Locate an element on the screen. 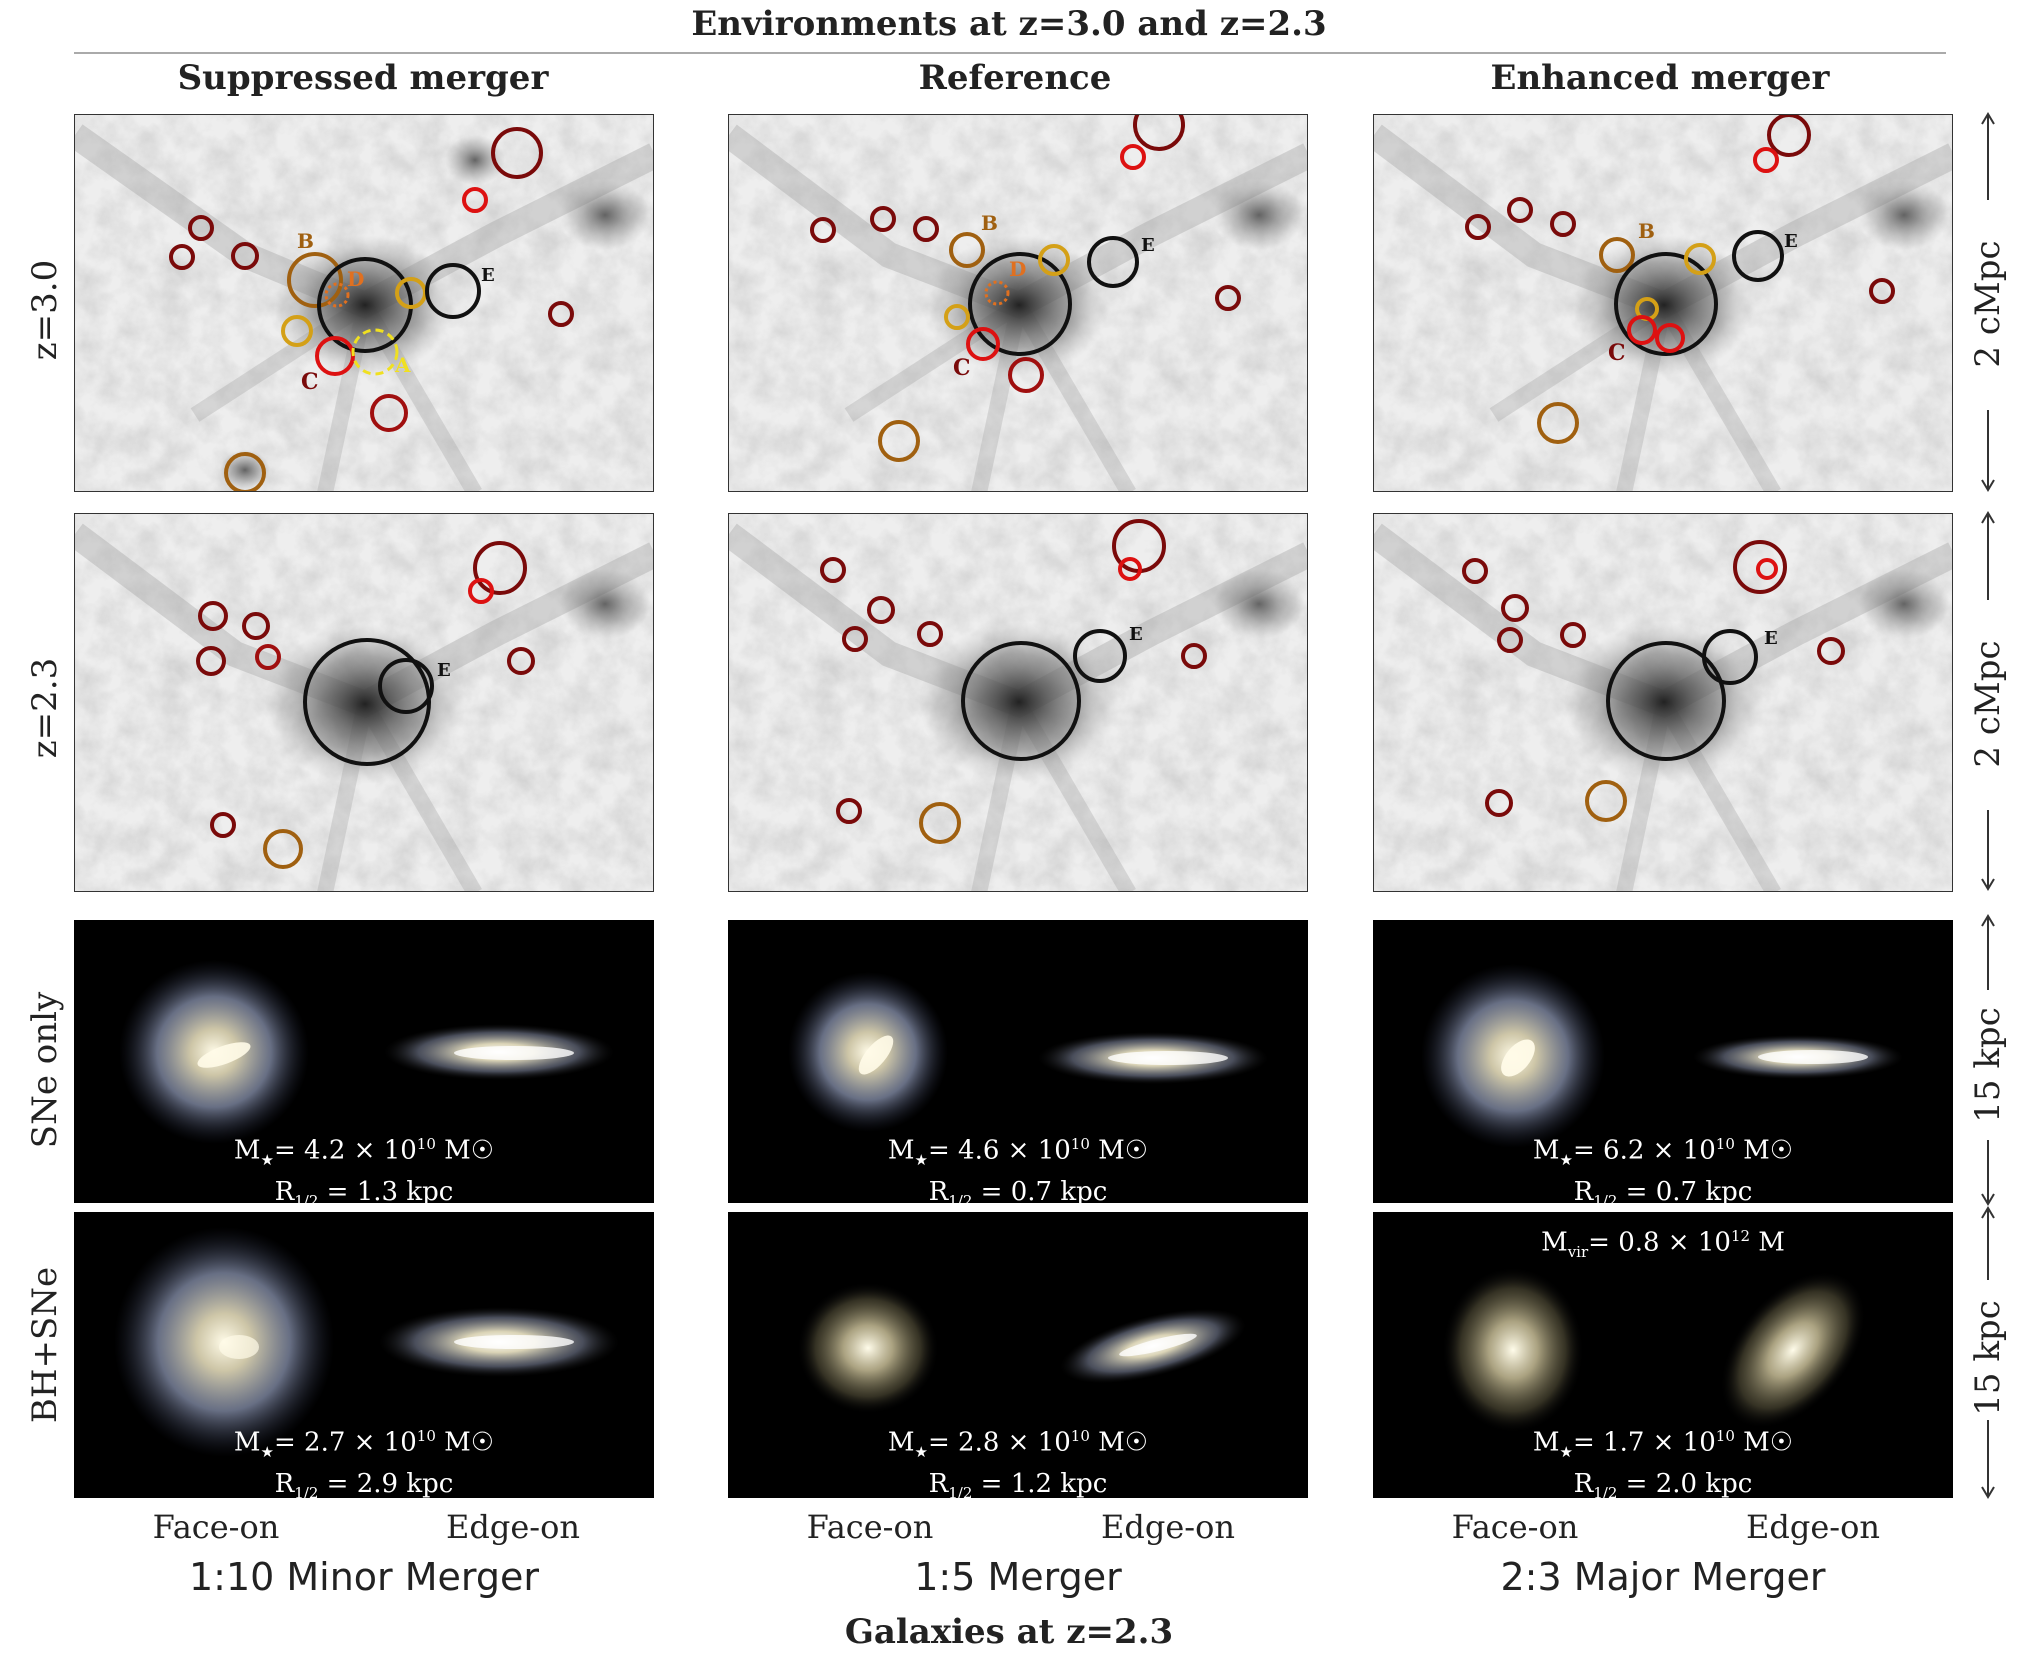 The image size is (2018, 1657). row-label-bh-sne: BH+SNe is located at coordinates (45, 1345).